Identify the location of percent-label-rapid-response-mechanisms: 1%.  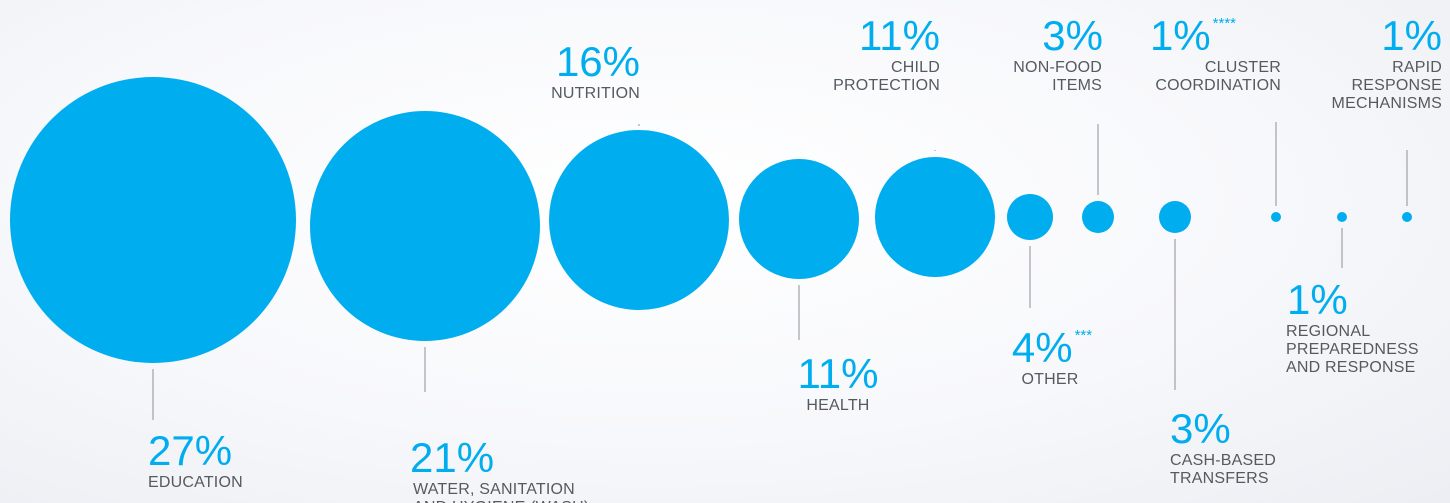
(1411, 35).